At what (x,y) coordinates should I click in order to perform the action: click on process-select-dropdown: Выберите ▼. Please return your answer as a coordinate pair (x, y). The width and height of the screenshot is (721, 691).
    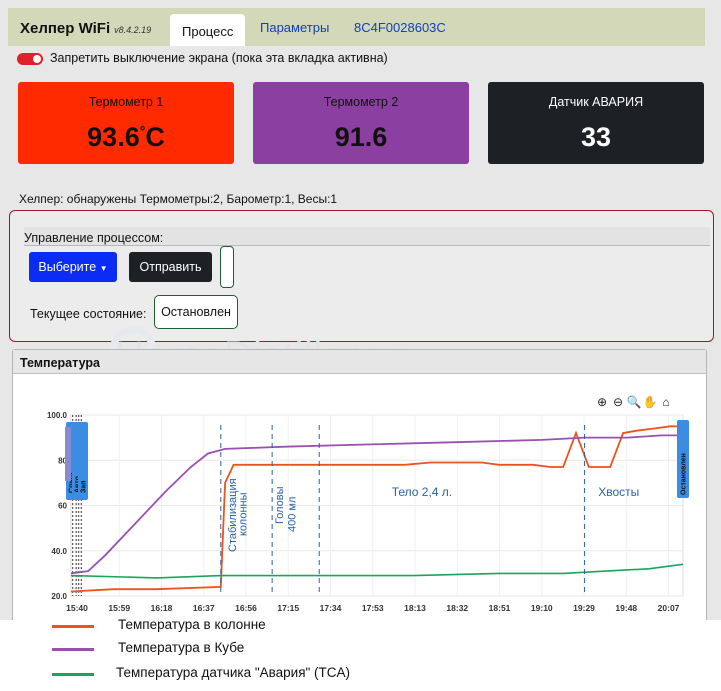
    Looking at the image, I should click on (73, 267).